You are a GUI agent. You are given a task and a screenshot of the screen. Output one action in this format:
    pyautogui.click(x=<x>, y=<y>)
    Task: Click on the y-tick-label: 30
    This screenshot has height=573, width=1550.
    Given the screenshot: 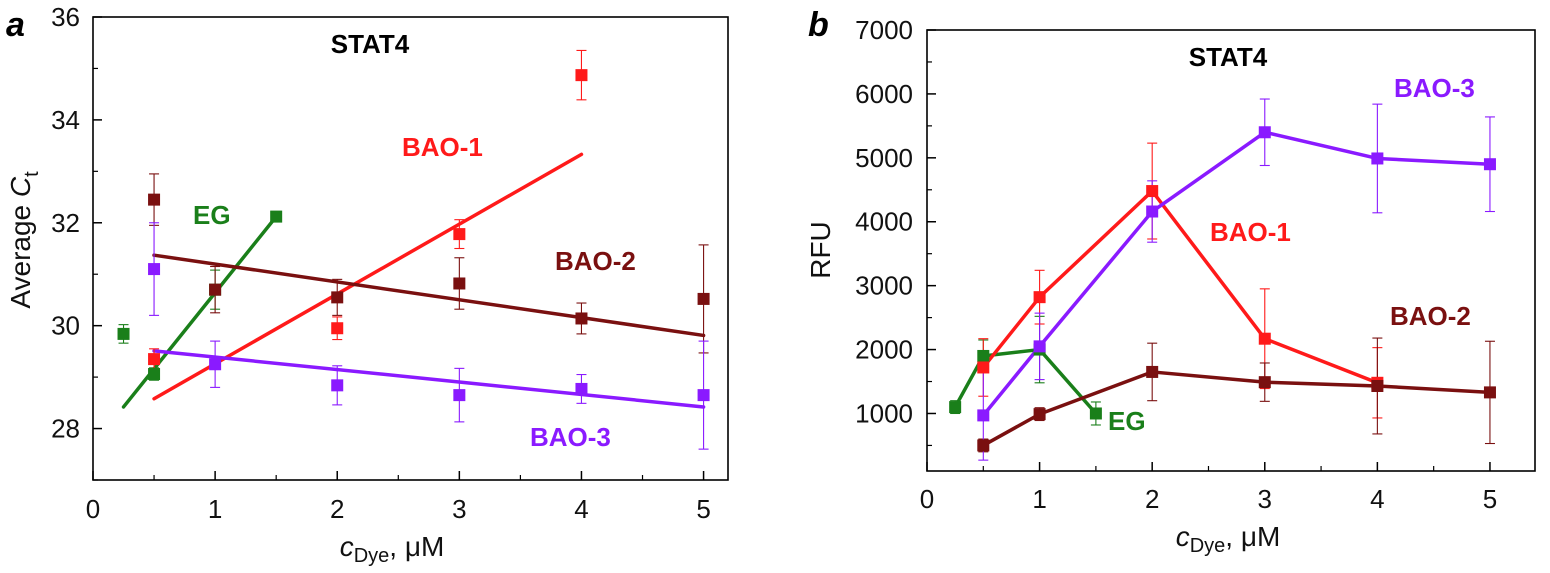 What is the action you would take?
    pyautogui.click(x=65, y=326)
    